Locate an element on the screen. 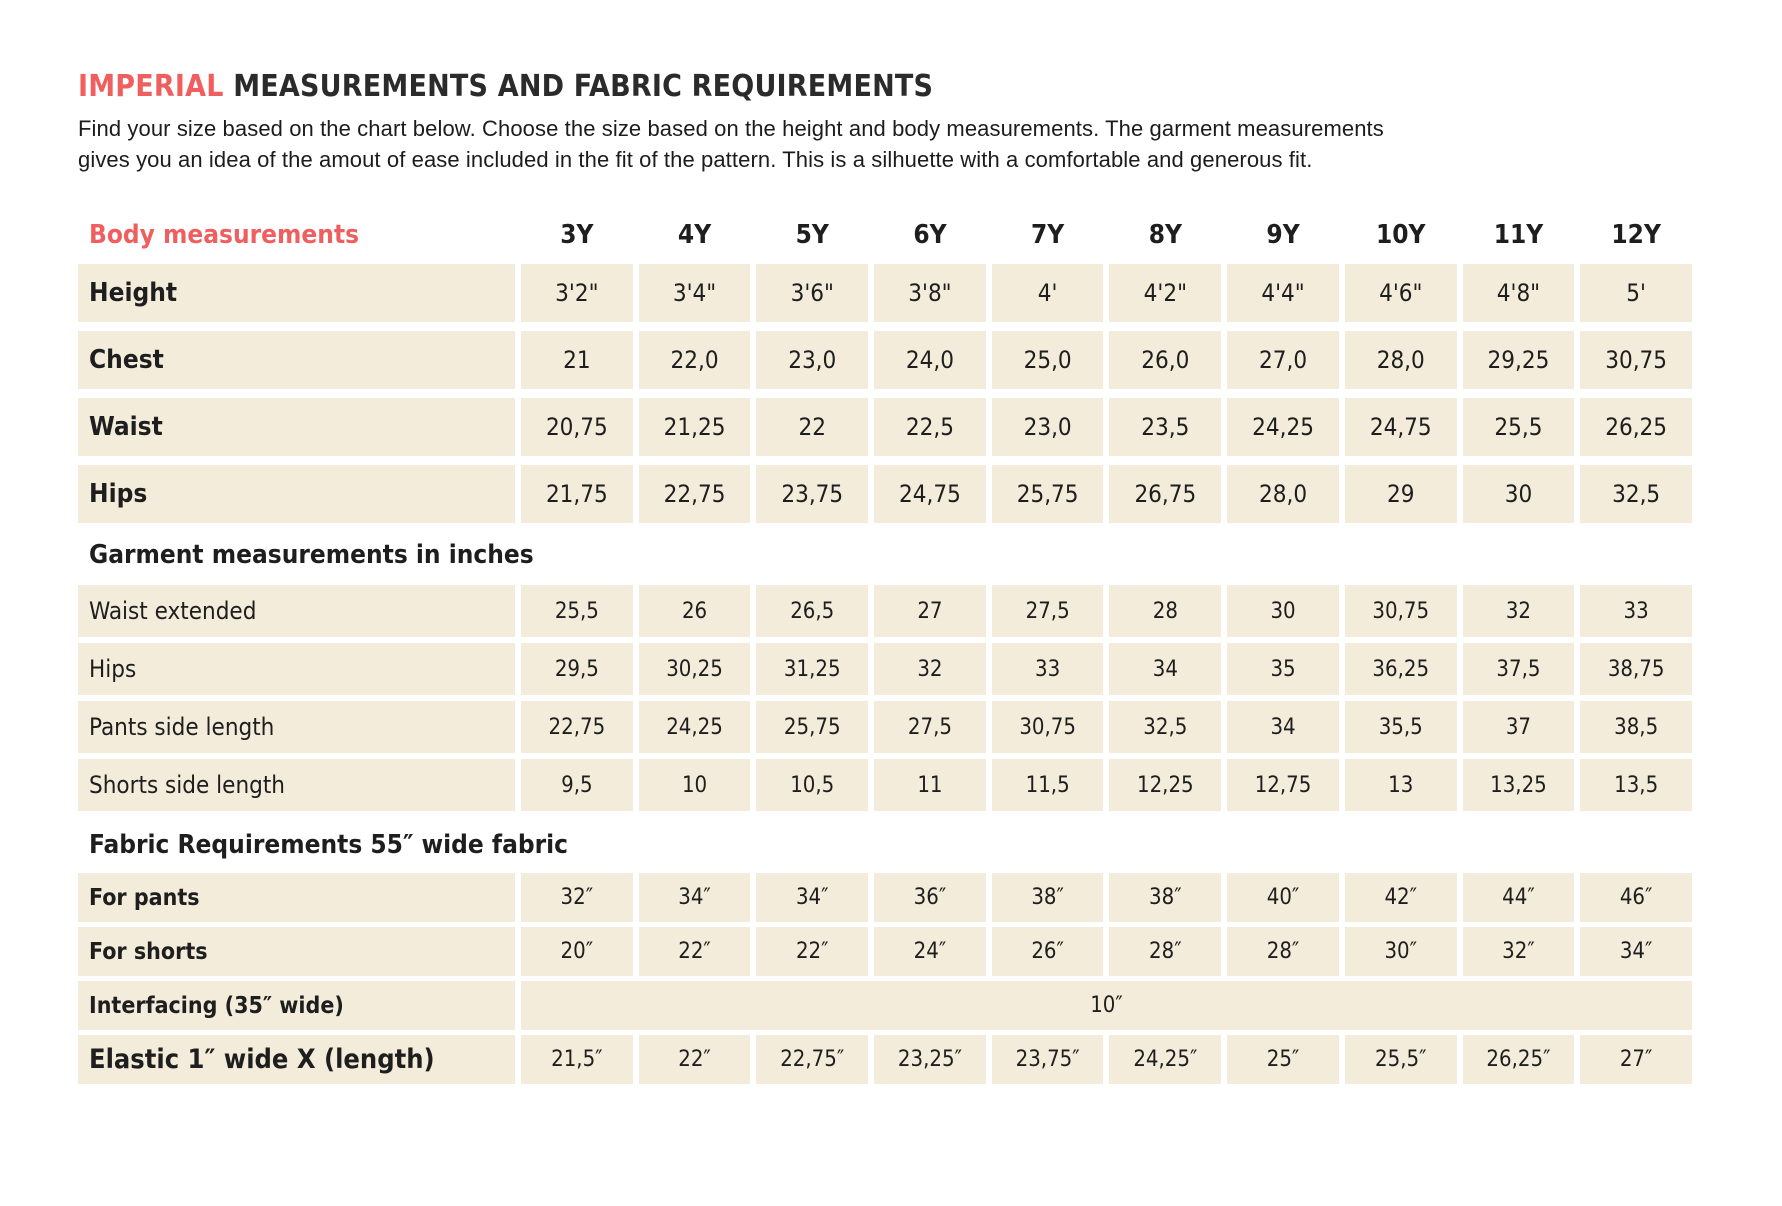  value-cell: 21,75 is located at coordinates (577, 494).